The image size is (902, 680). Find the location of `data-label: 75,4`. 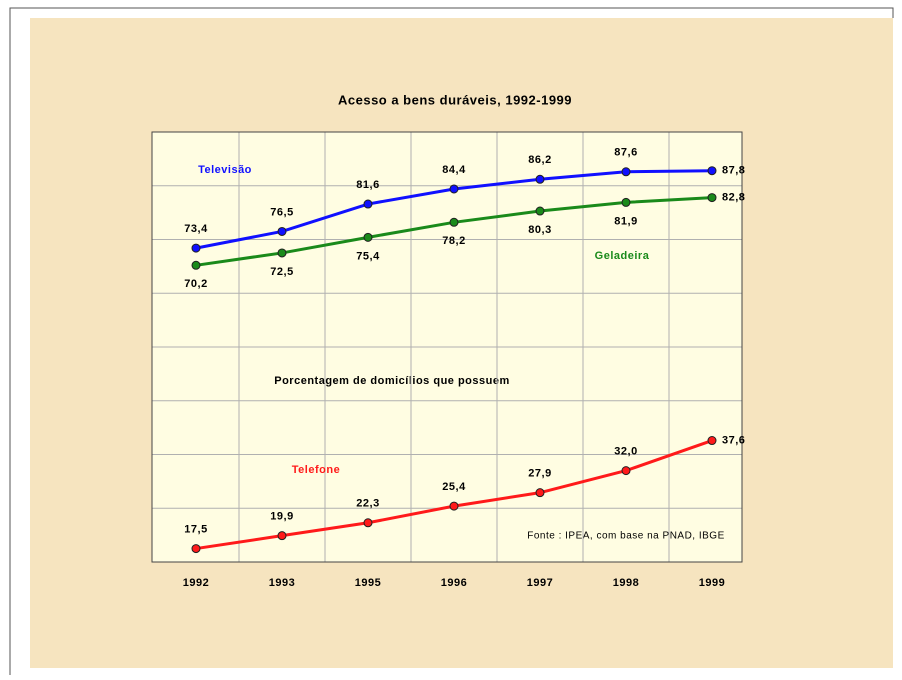

data-label: 75,4 is located at coordinates (368, 256).